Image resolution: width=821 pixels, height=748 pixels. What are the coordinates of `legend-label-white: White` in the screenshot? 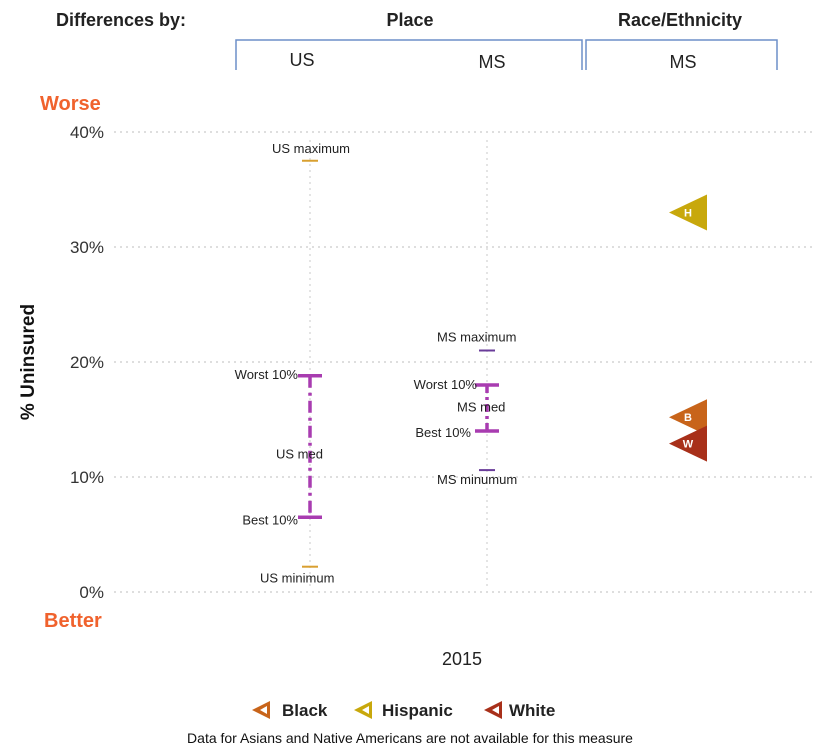 It's located at (532, 710).